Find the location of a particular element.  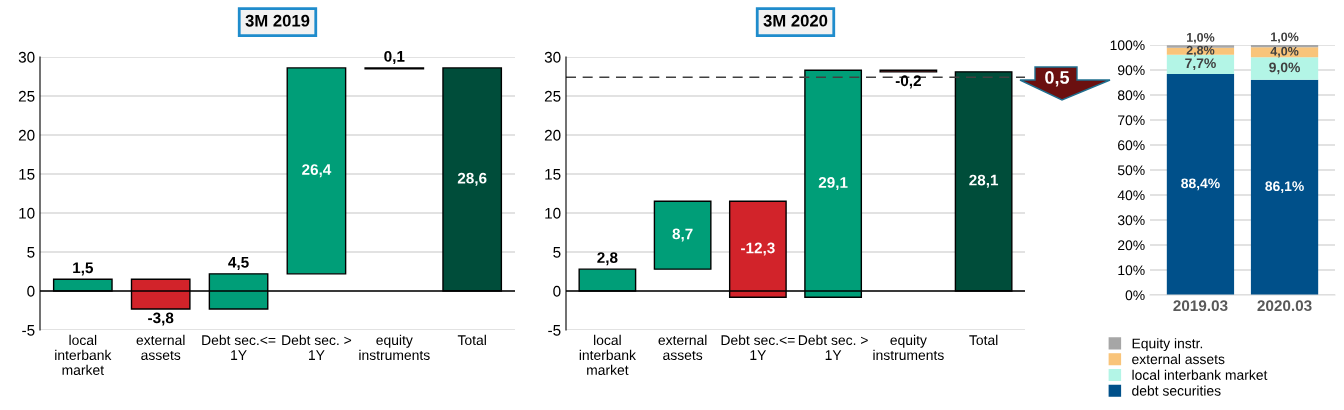

y-tick-label: 20% is located at coordinates (1131, 245).